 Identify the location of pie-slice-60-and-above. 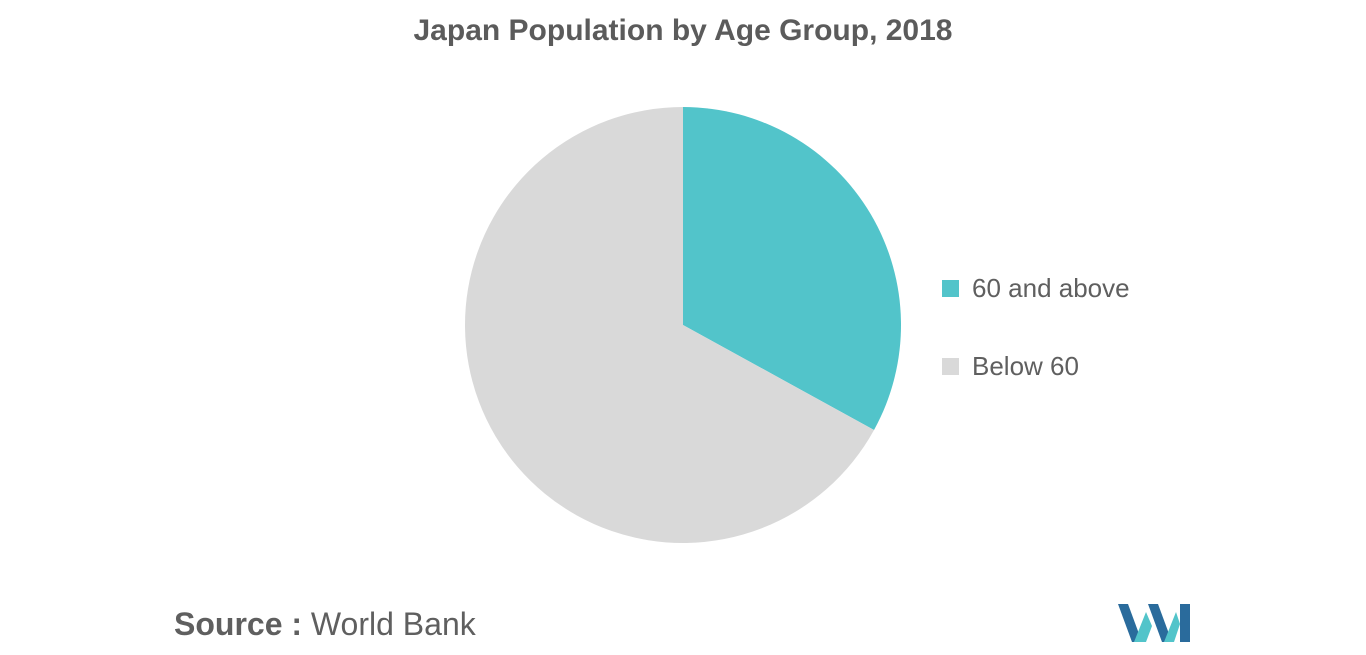
(792, 269).